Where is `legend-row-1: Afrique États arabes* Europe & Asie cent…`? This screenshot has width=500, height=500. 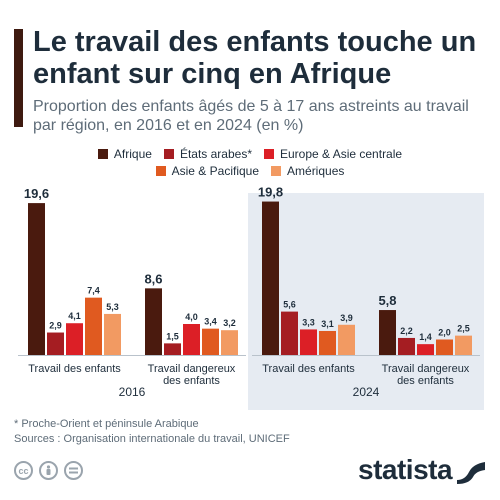 legend-row-1: Afrique États arabes* Europe & Asie cent… is located at coordinates (250, 153).